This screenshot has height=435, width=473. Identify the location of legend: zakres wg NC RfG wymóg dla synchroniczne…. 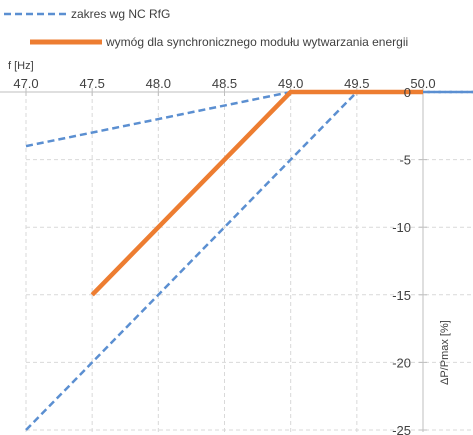
(206, 28).